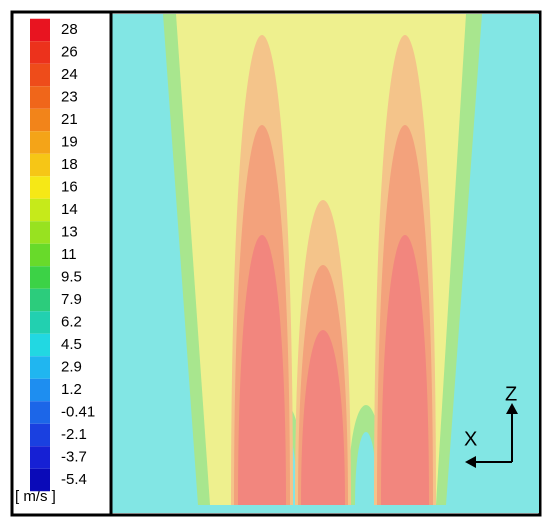  What do you see at coordinates (69, 74) in the screenshot?
I see `colorbar-tick-label: 24` at bounding box center [69, 74].